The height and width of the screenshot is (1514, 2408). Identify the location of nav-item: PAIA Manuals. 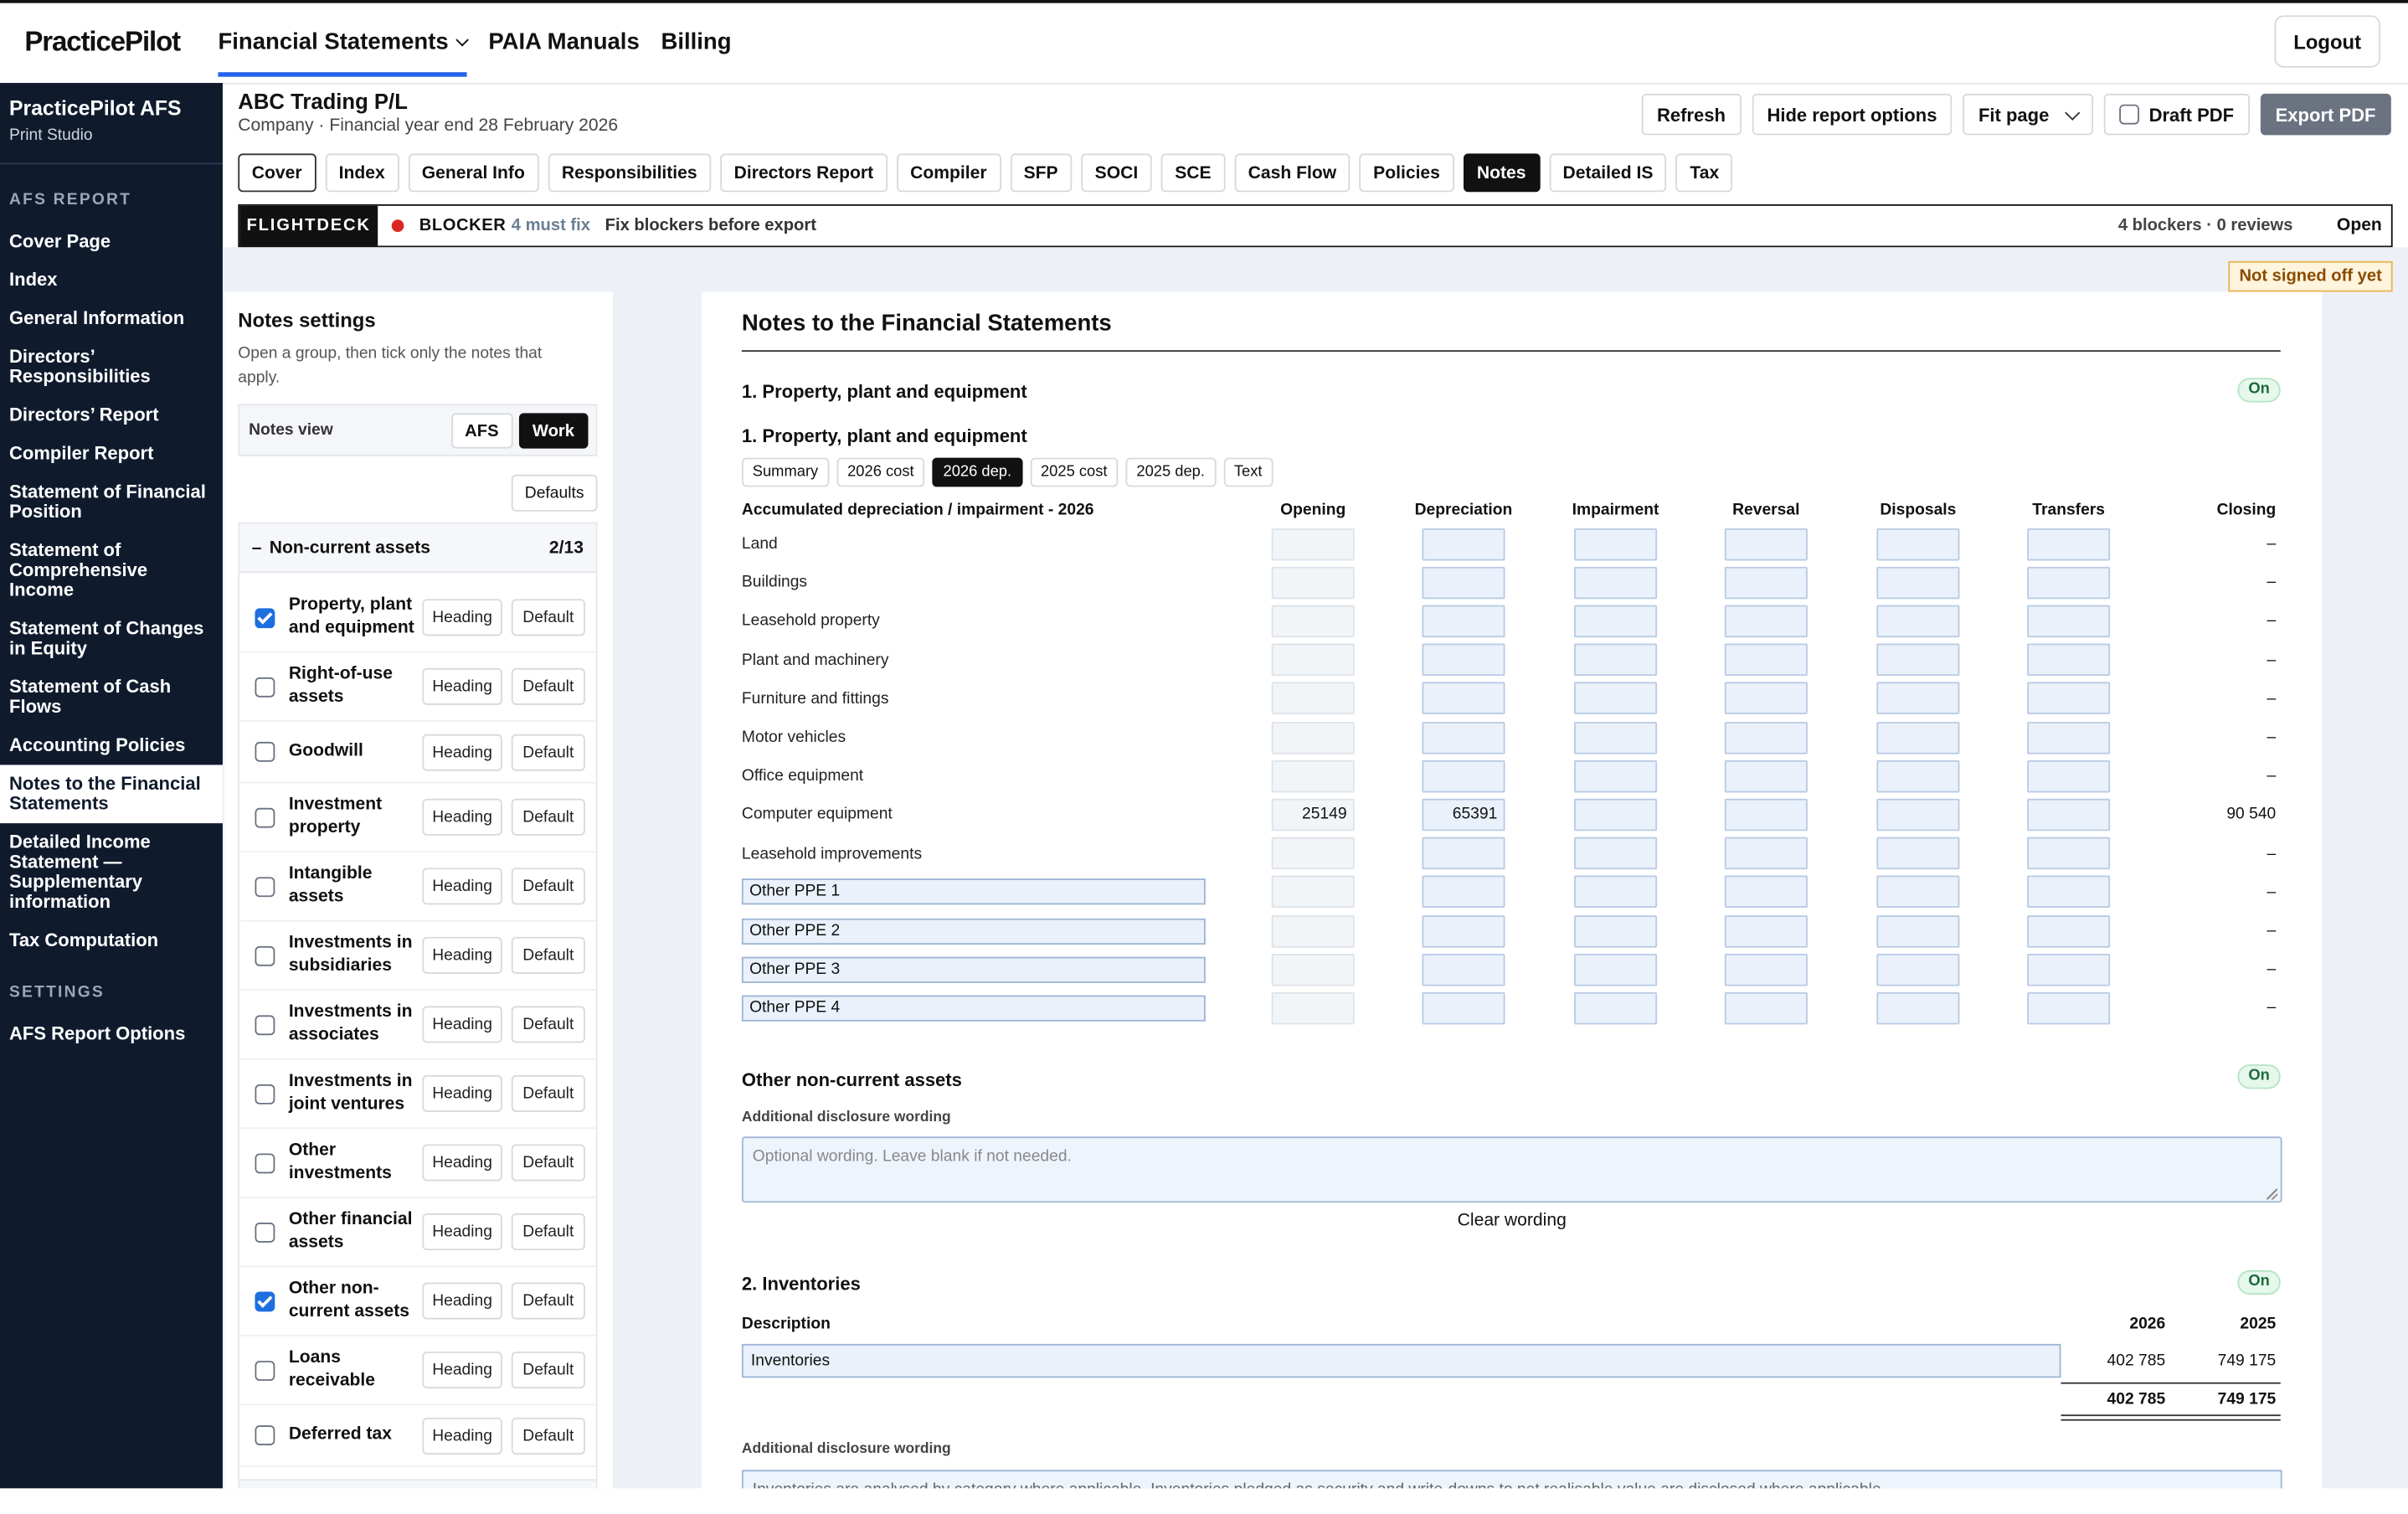
(564, 41).